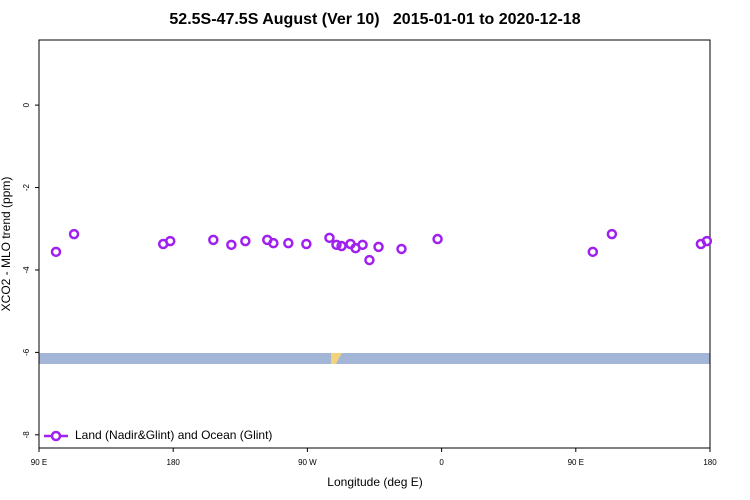 The height and width of the screenshot is (500, 750). What do you see at coordinates (336, 358) in the screenshot?
I see `land-patch` at bounding box center [336, 358].